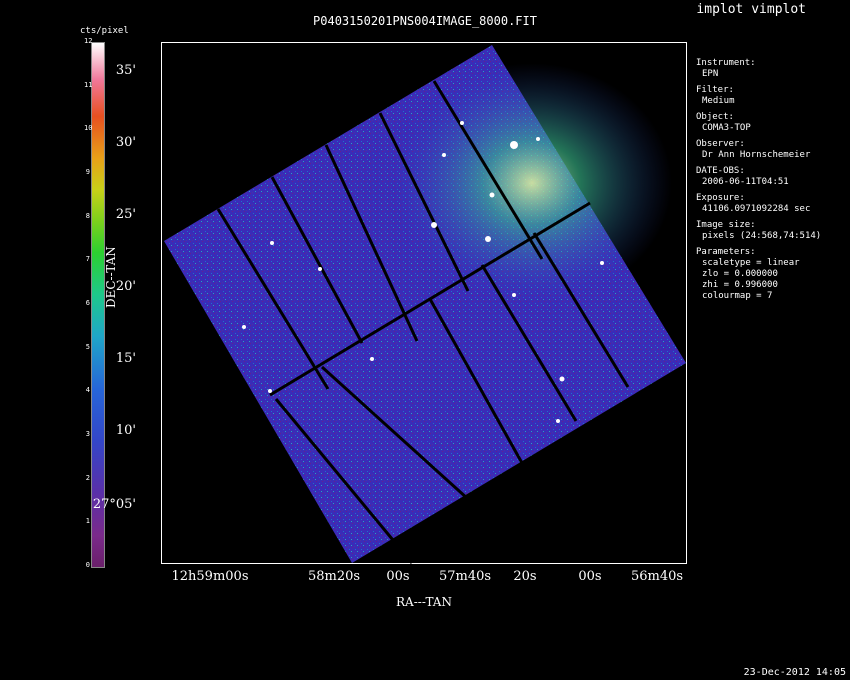  What do you see at coordinates (710, 74) in the screenshot?
I see `info-value: EPN` at bounding box center [710, 74].